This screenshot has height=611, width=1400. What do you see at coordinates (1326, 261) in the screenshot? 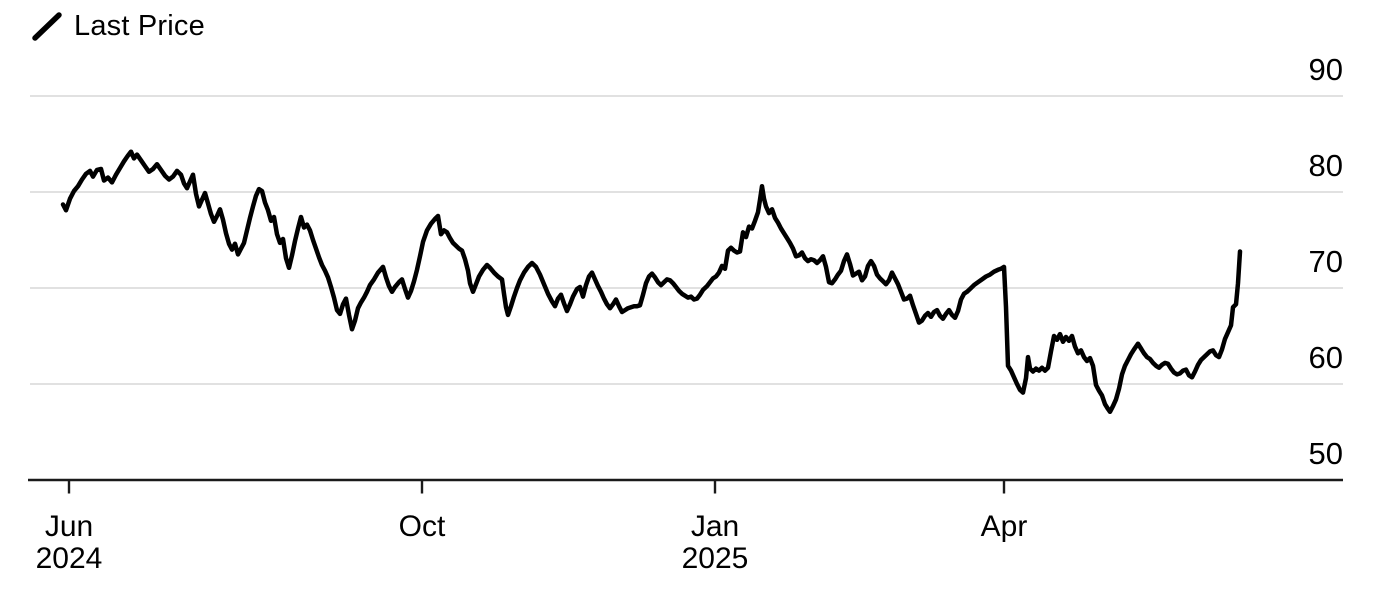
I see `y-axis-label-70: 70` at bounding box center [1326, 261].